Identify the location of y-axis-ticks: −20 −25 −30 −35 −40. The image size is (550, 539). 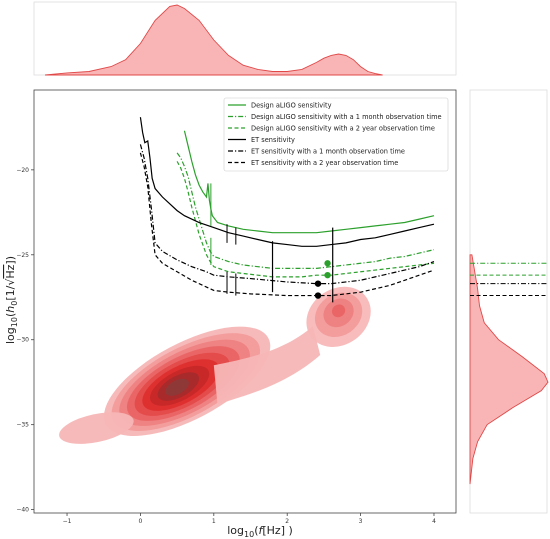
(25, 340).